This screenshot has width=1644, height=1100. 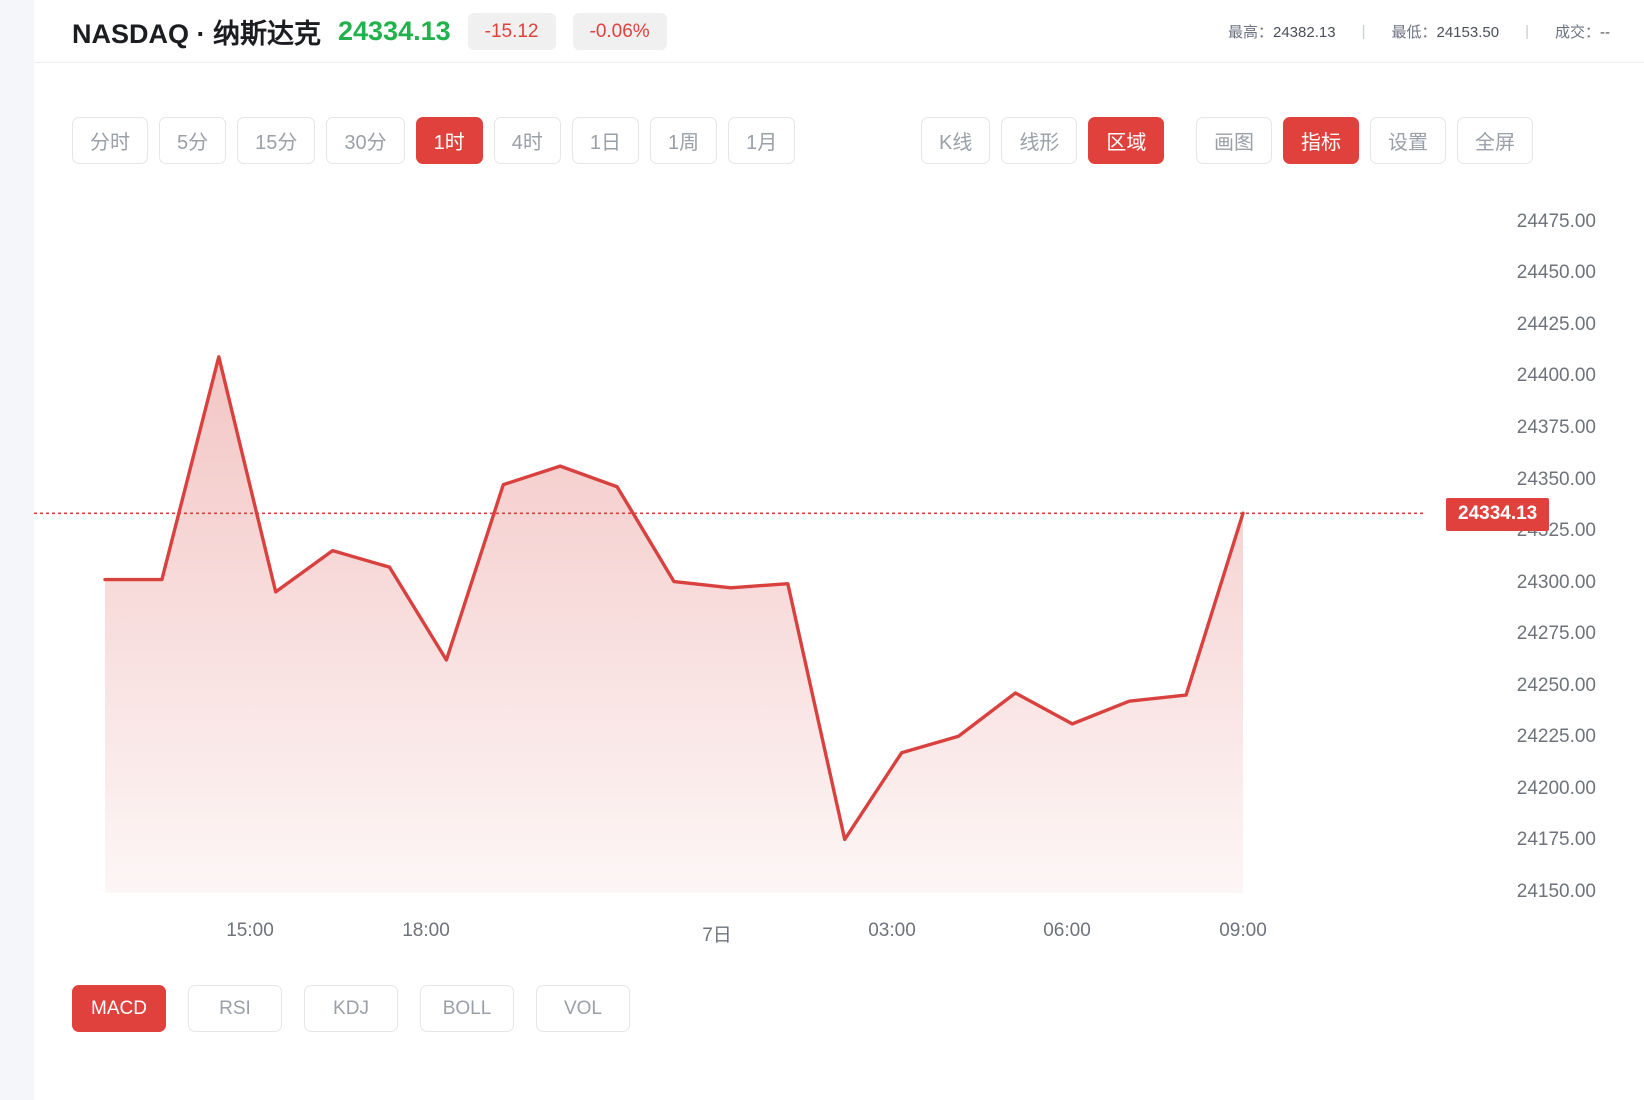 I want to click on current-price-tag: 24334.13, so click(x=1498, y=515).